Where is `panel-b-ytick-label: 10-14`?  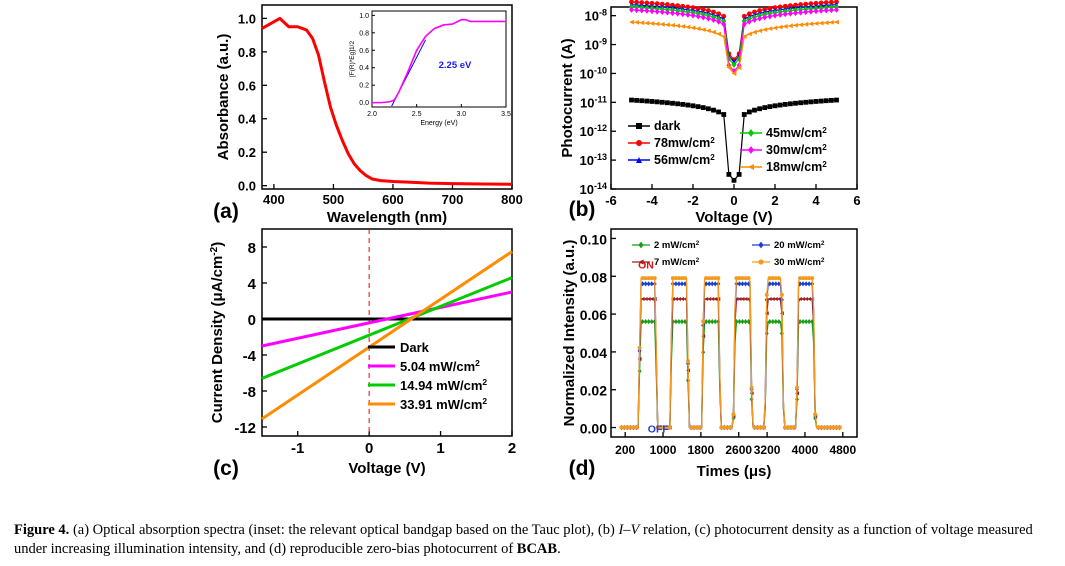
panel-b-ytick-label: 10-14 is located at coordinates (593, 189).